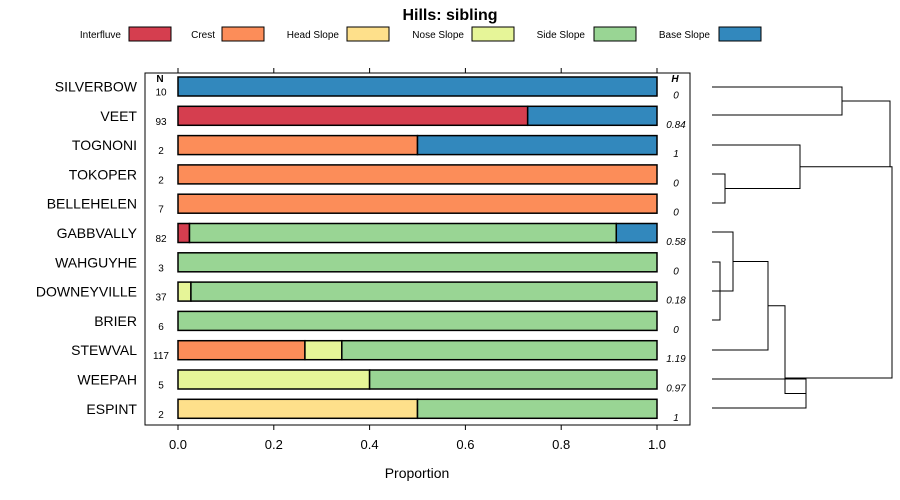  I want to click on bar-espint-side-slope, so click(537, 409).